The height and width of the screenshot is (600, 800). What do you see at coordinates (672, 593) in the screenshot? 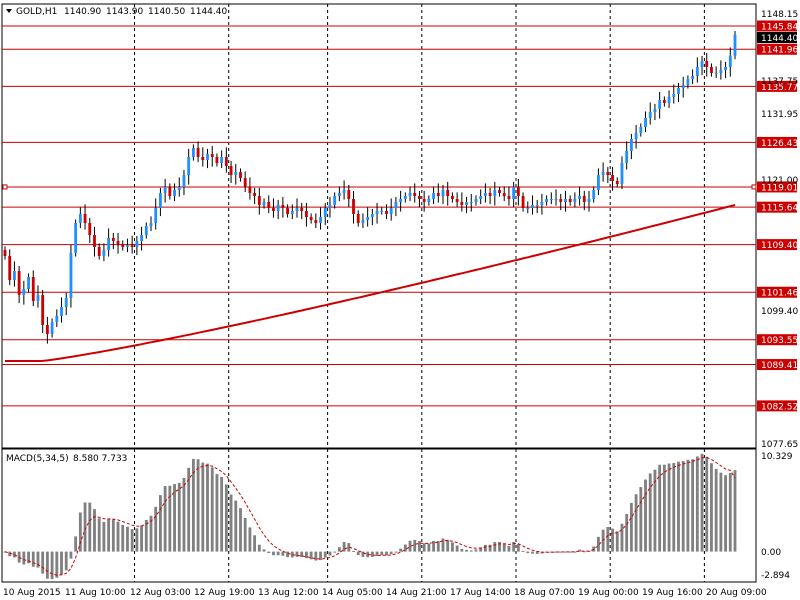
I see `time-axis-label: 19 Aug 16:00` at bounding box center [672, 593].